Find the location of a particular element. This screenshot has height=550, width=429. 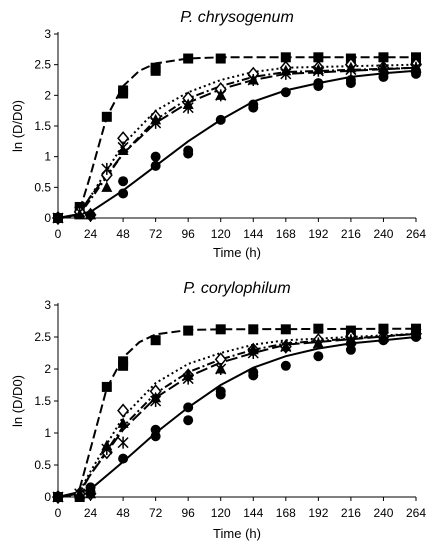

chart-title: P. chrysogenum is located at coordinates (237, 17).